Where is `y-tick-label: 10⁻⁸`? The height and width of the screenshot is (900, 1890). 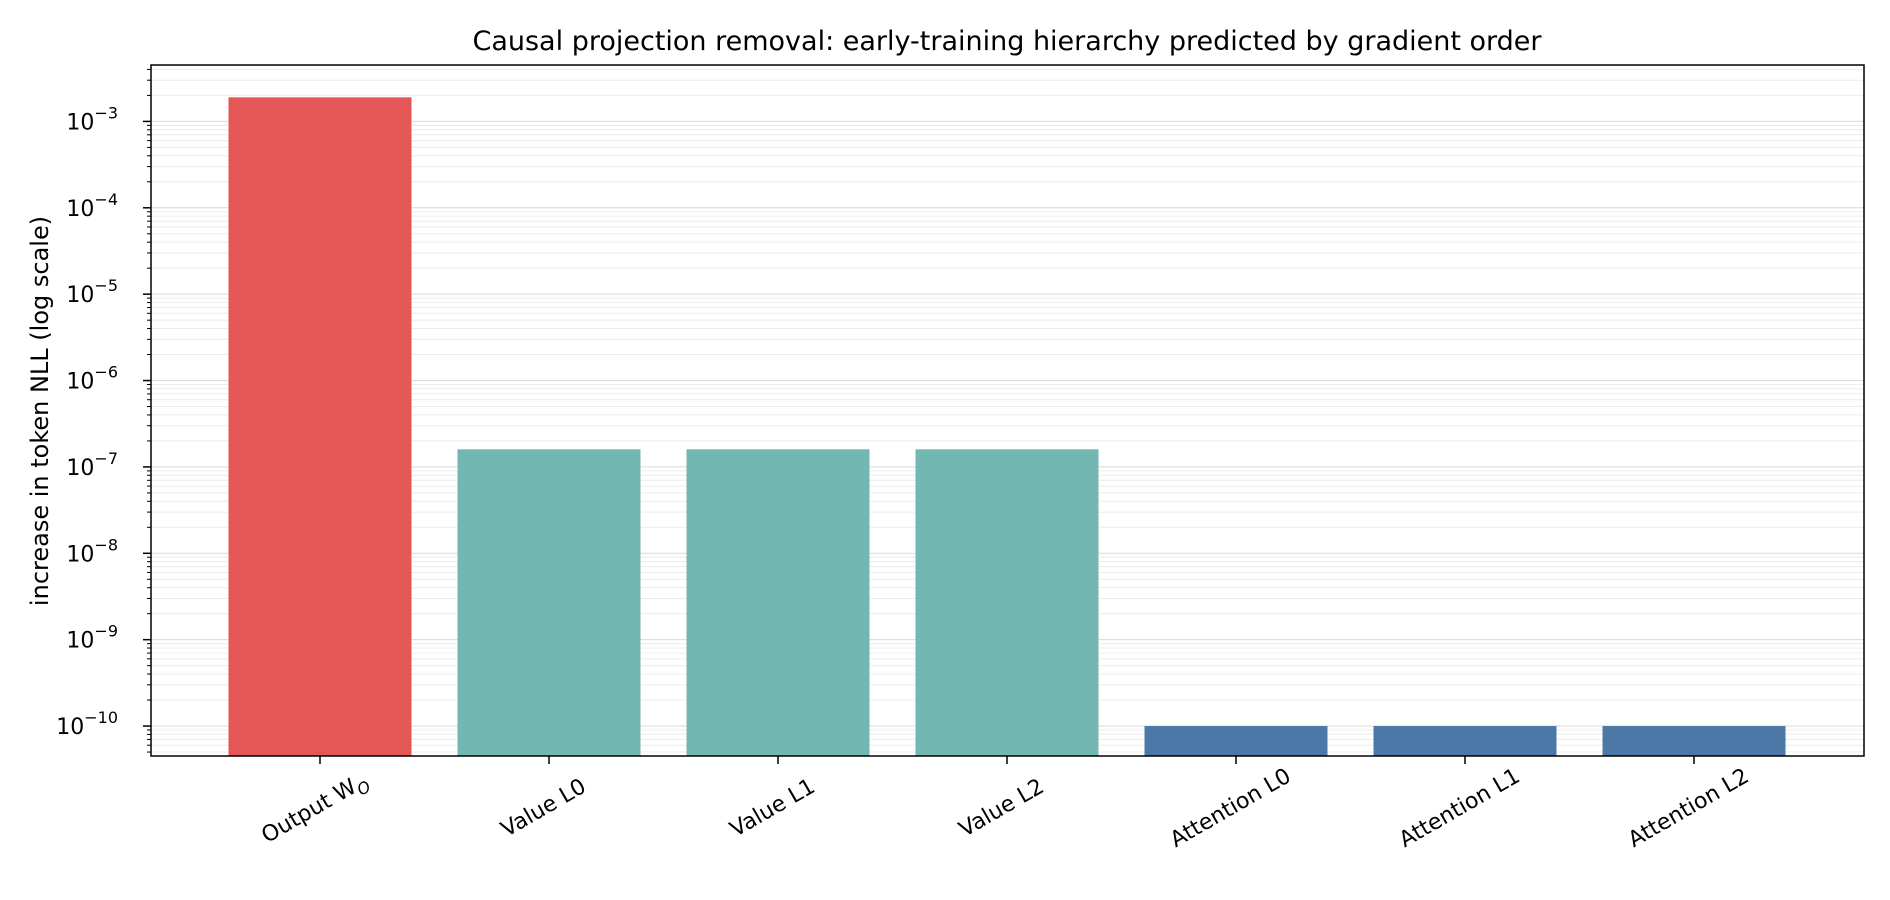
y-tick-label: 10⁻⁸ is located at coordinates (92, 551).